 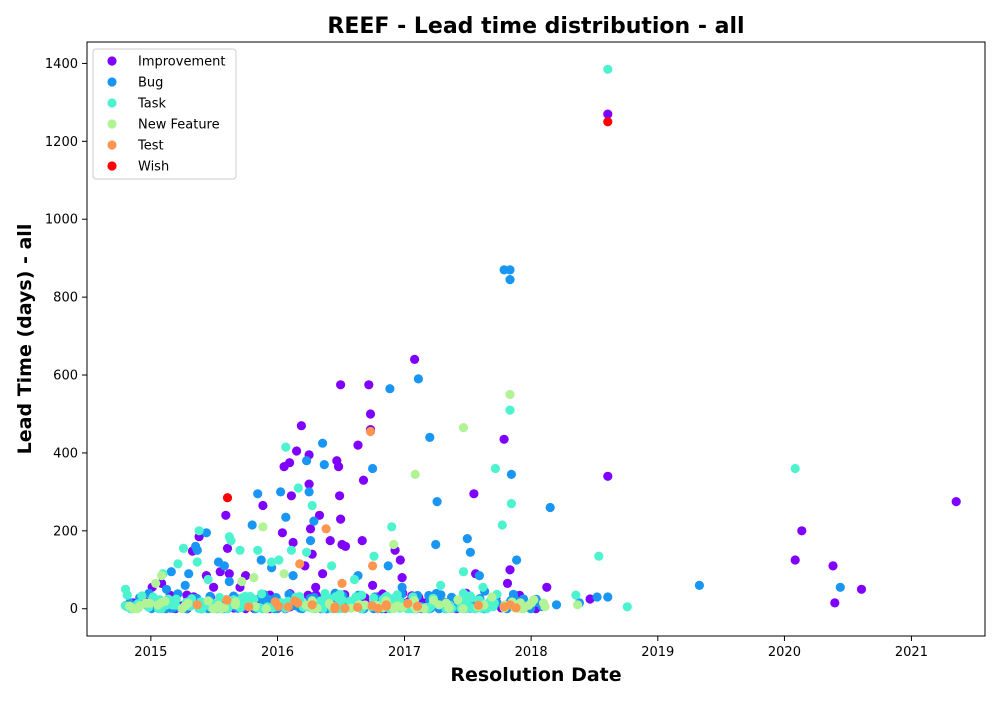 I want to click on legend-label: Test, so click(x=150, y=146).